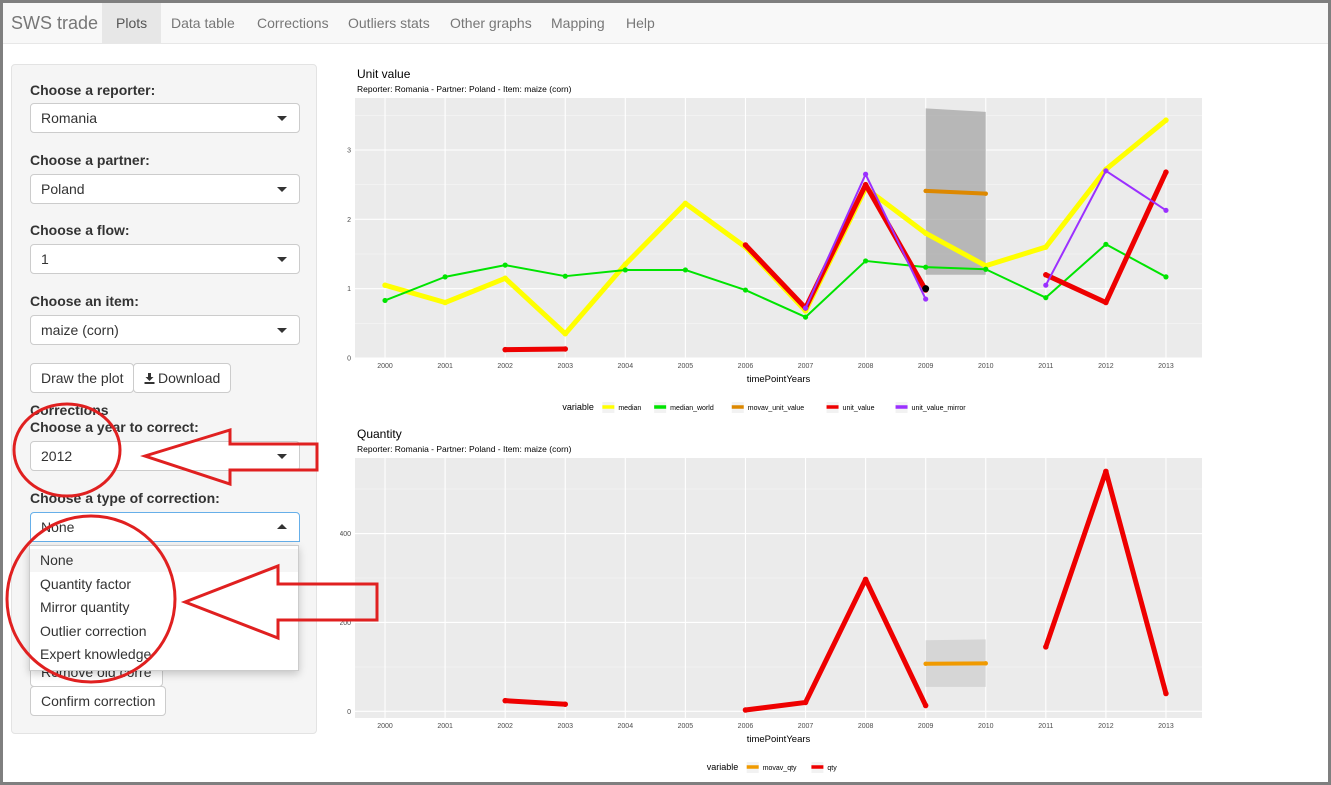 The image size is (1331, 785). Describe the element at coordinates (385, 366) in the screenshot. I see `chart1-x-tick-label: 2000` at that location.